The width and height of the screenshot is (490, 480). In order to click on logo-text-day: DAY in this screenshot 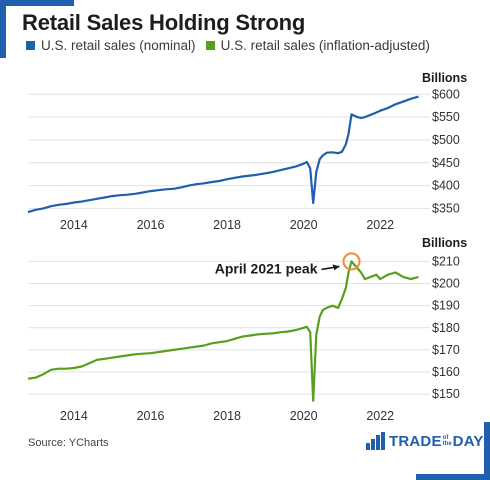, I will do `click(468, 441)`.